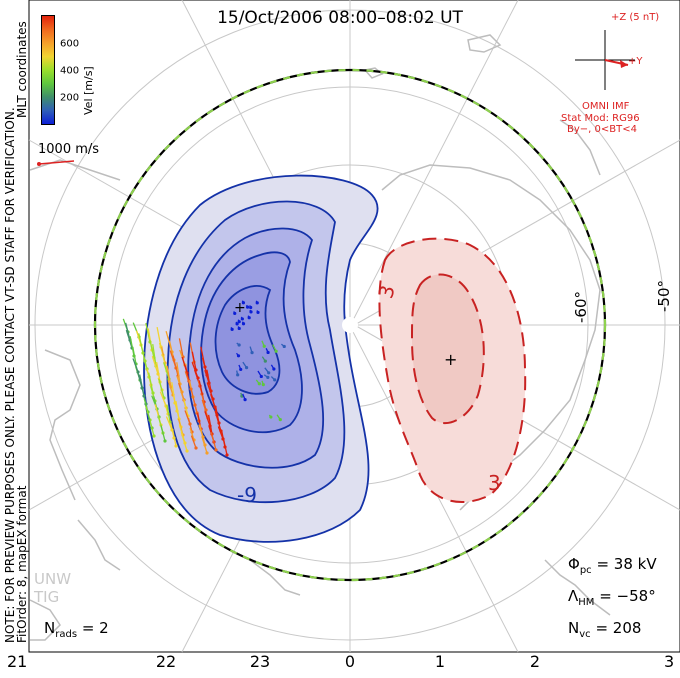  Describe the element at coordinates (69, 149) in the screenshot. I see `vector-scale-label: 1000 m/s` at that location.